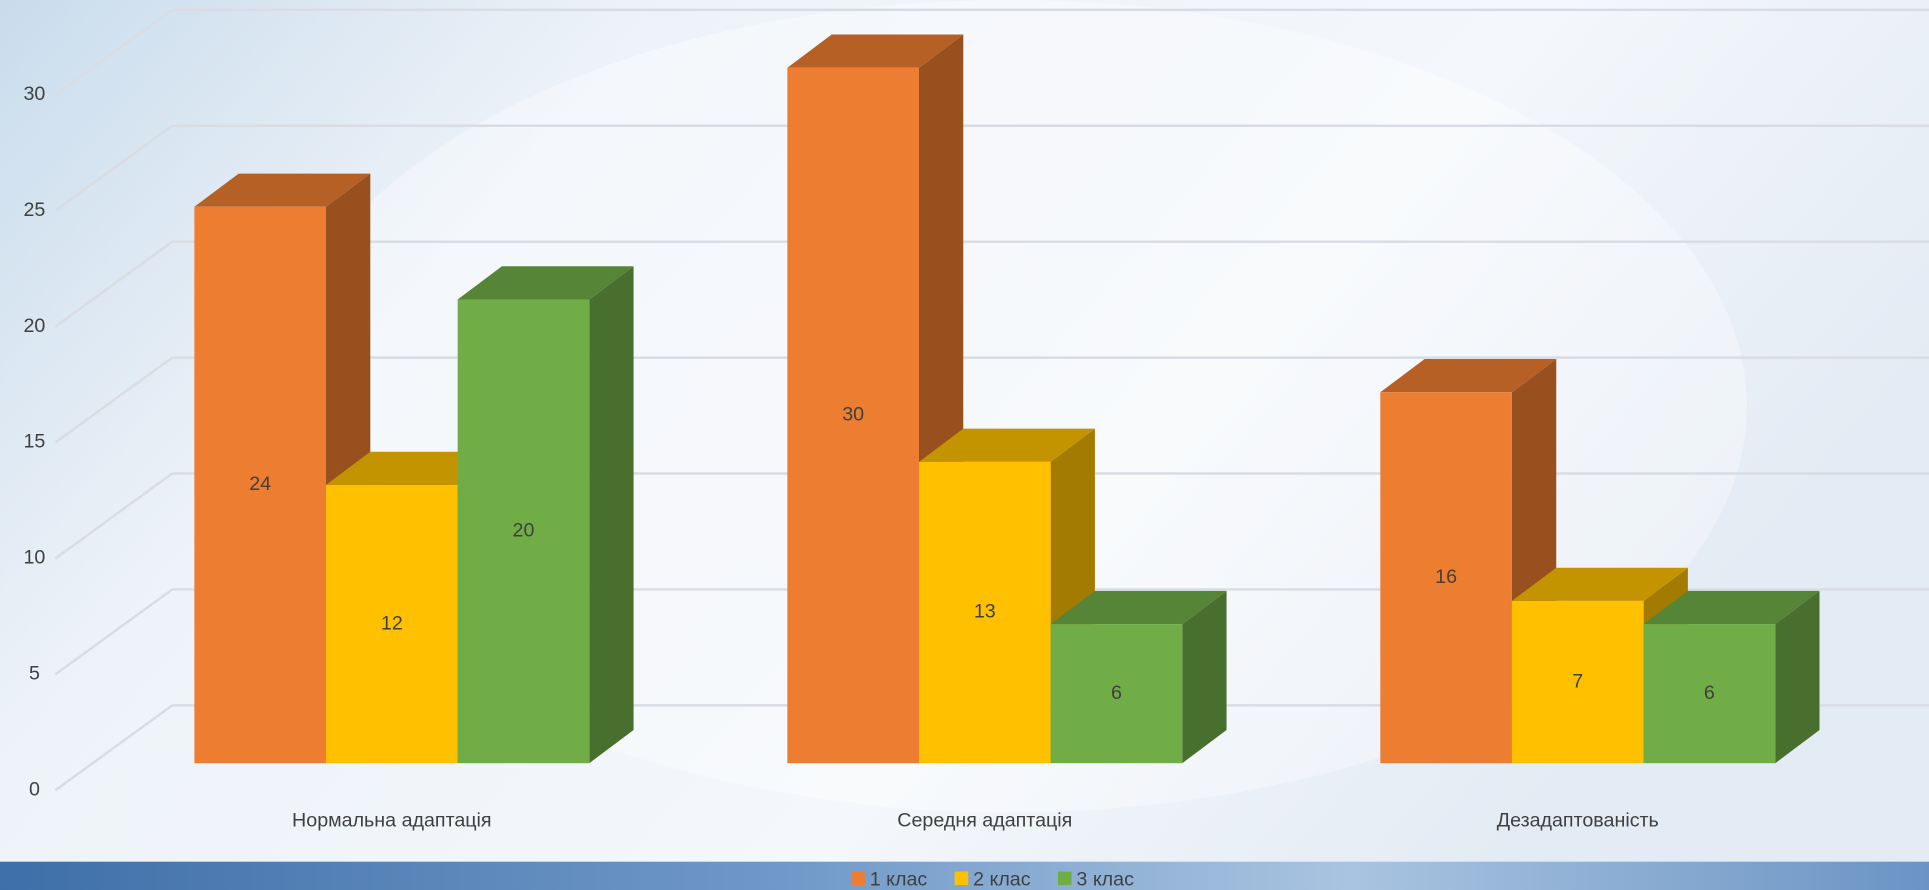  I want to click on data-label: 16, so click(1446, 577).